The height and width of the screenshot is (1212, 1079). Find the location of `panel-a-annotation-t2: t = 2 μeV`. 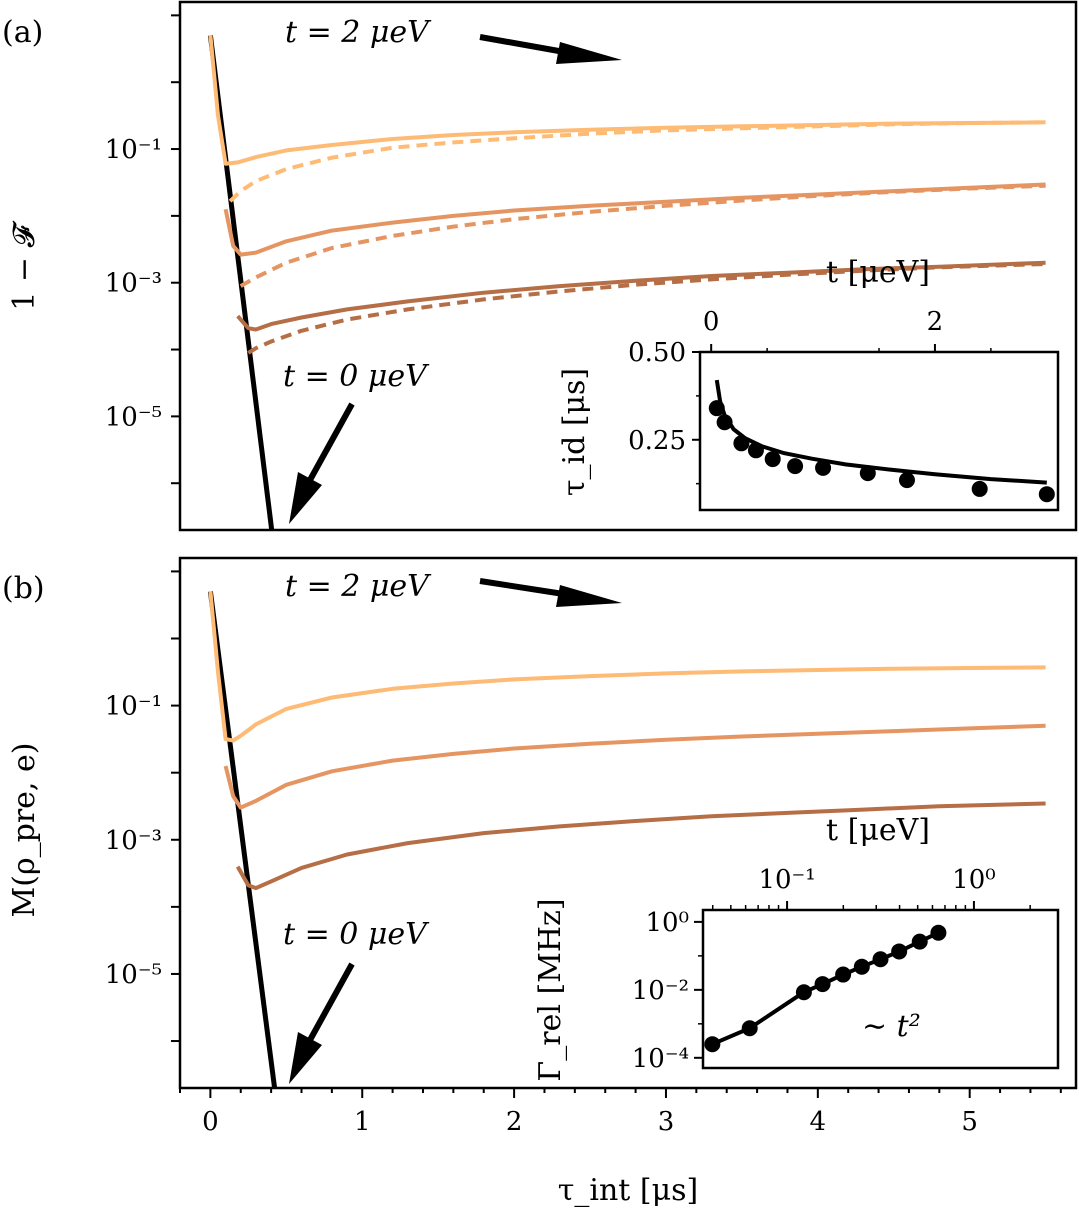

panel-a-annotation-t2: t = 2 μeV is located at coordinates (358, 32).